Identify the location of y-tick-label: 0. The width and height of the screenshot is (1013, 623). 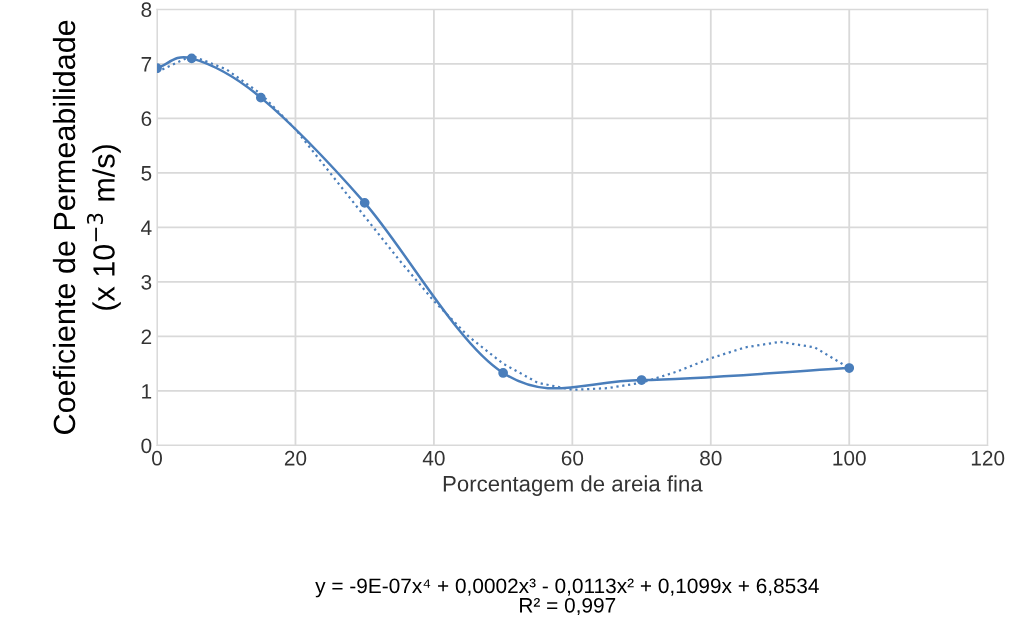
(146, 446).